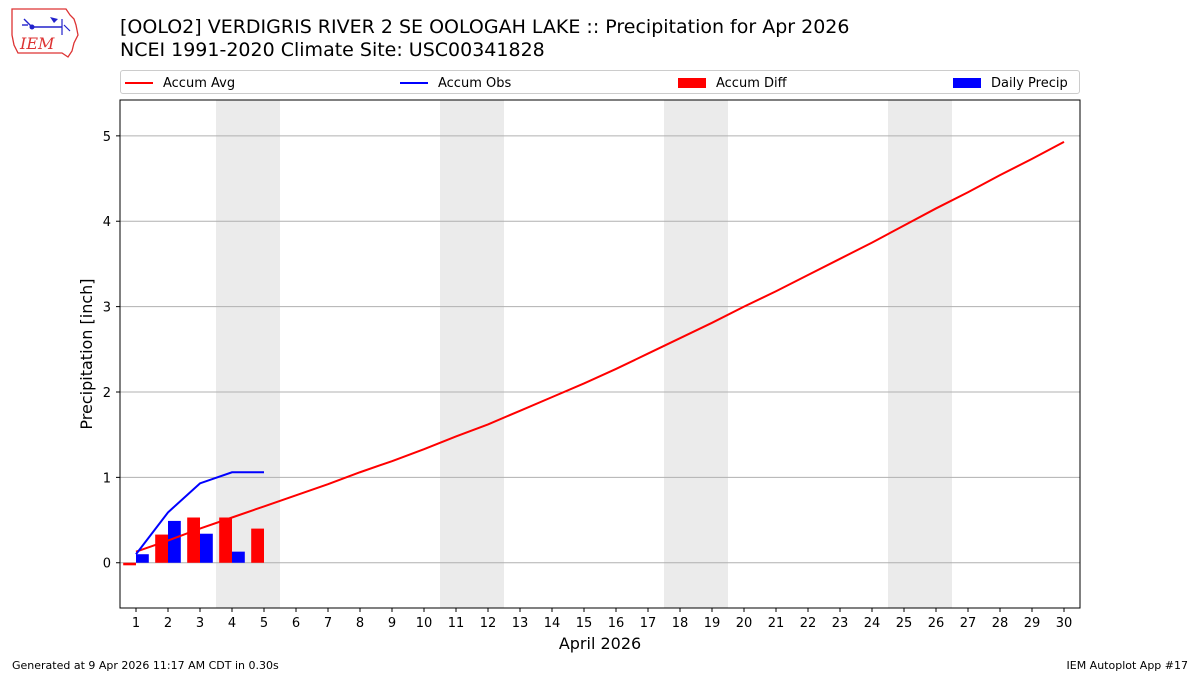 This screenshot has width=1200, height=675. Describe the element at coordinates (139, 83) in the screenshot. I see `legend-swatch-accum-avg` at that location.